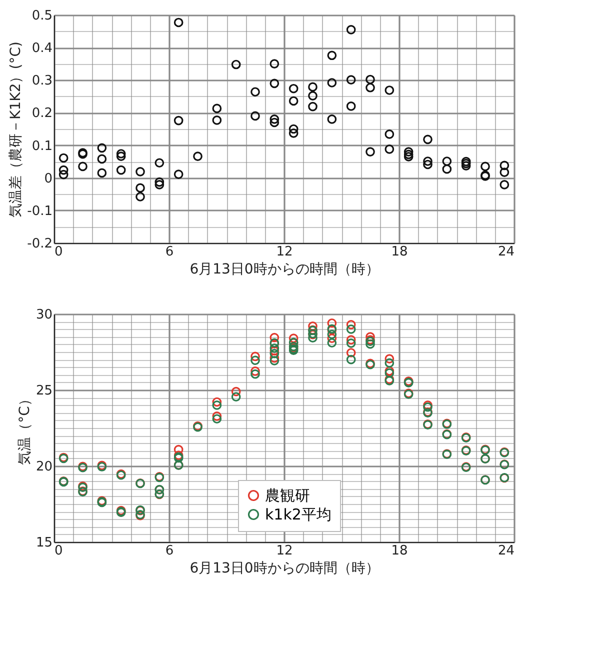 This screenshot has width=600, height=669. What do you see at coordinates (42, 16) in the screenshot?
I see `y-tick-label: 0.5` at bounding box center [42, 16].